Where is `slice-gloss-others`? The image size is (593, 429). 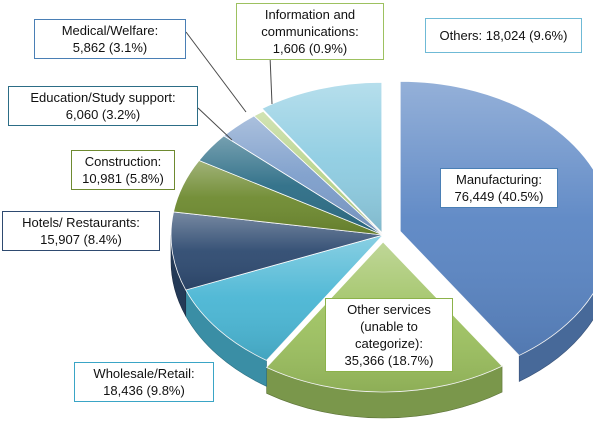
slice-gloss-others is located at coordinates (322, 157).